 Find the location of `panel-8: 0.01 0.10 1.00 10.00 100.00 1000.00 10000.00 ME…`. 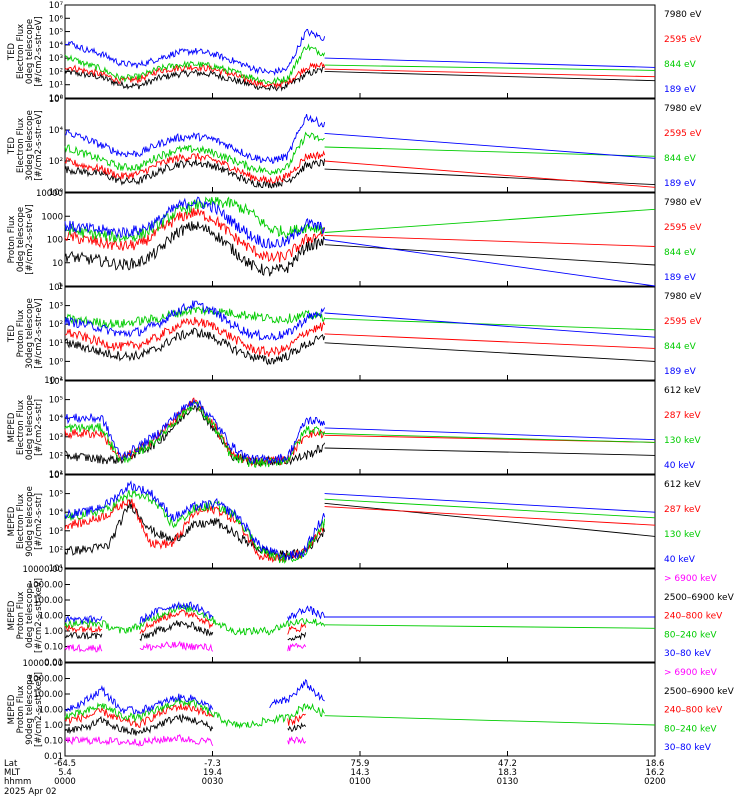

panel-8: 0.01 0.10 1.00 10.00 100.00 1000.00 10000.00 ME… is located at coordinates (371, 710).